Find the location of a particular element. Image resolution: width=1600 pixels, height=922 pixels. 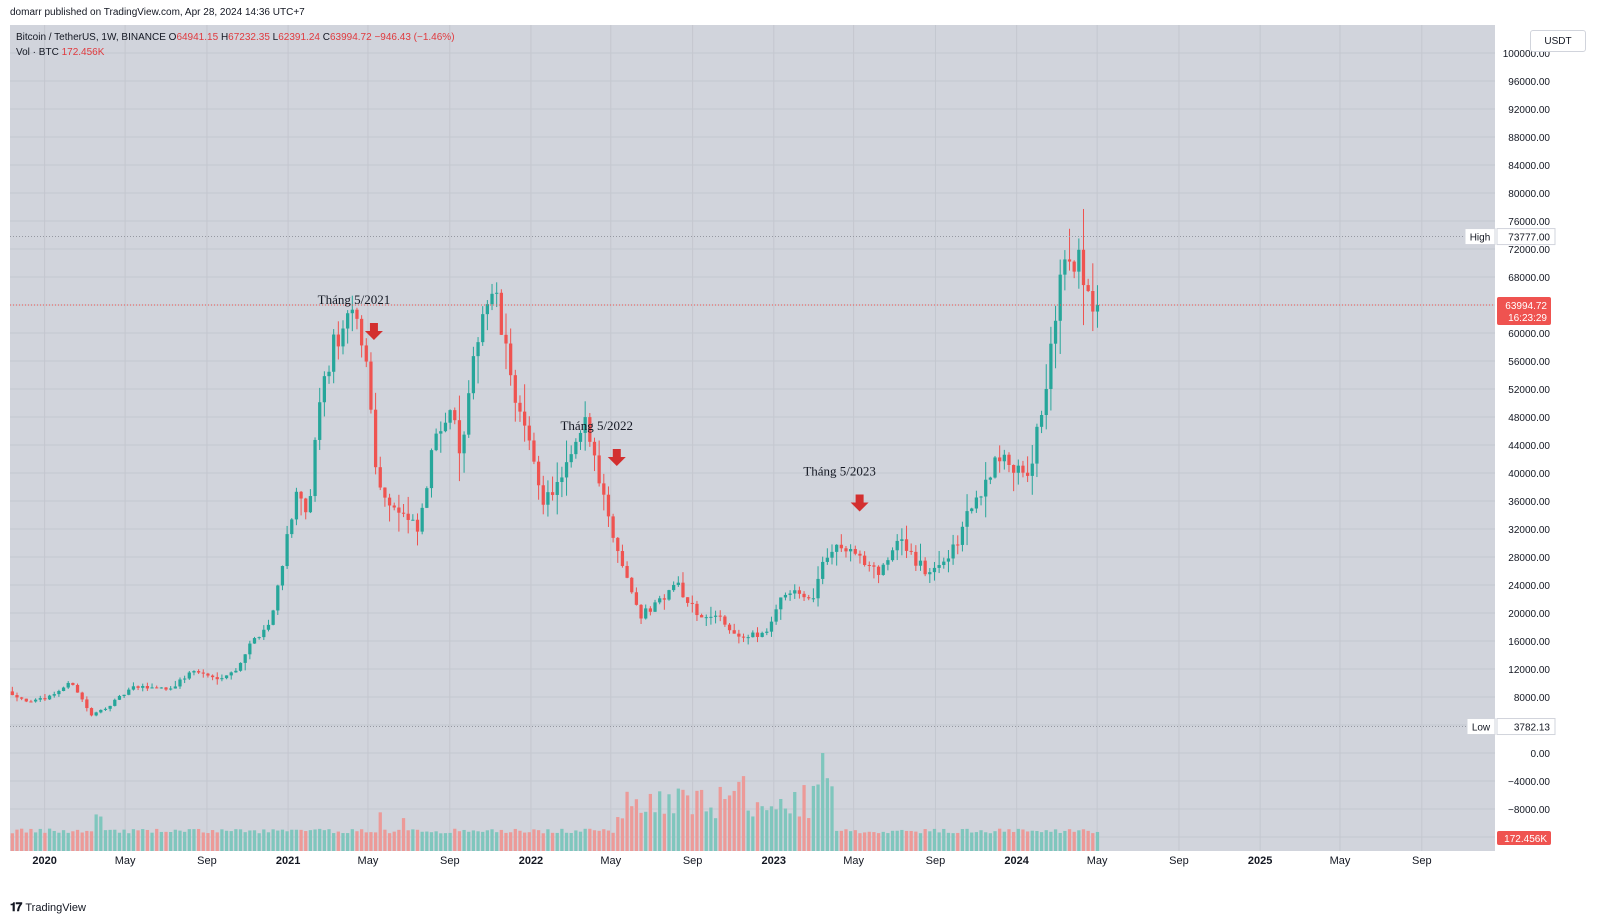

x-tick-label: May is located at coordinates (1097, 861).